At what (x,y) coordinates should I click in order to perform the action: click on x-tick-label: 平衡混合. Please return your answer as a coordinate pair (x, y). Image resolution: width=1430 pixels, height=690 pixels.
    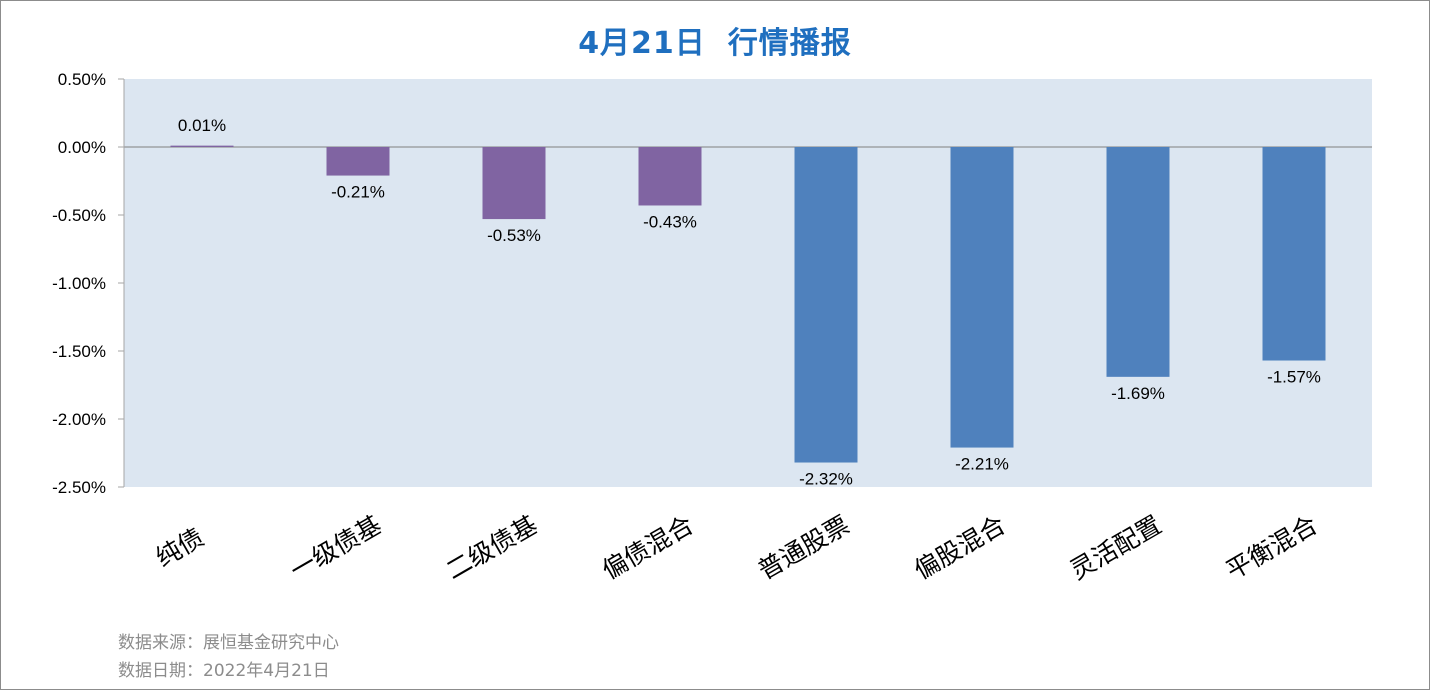
    Looking at the image, I should click on (1271, 547).